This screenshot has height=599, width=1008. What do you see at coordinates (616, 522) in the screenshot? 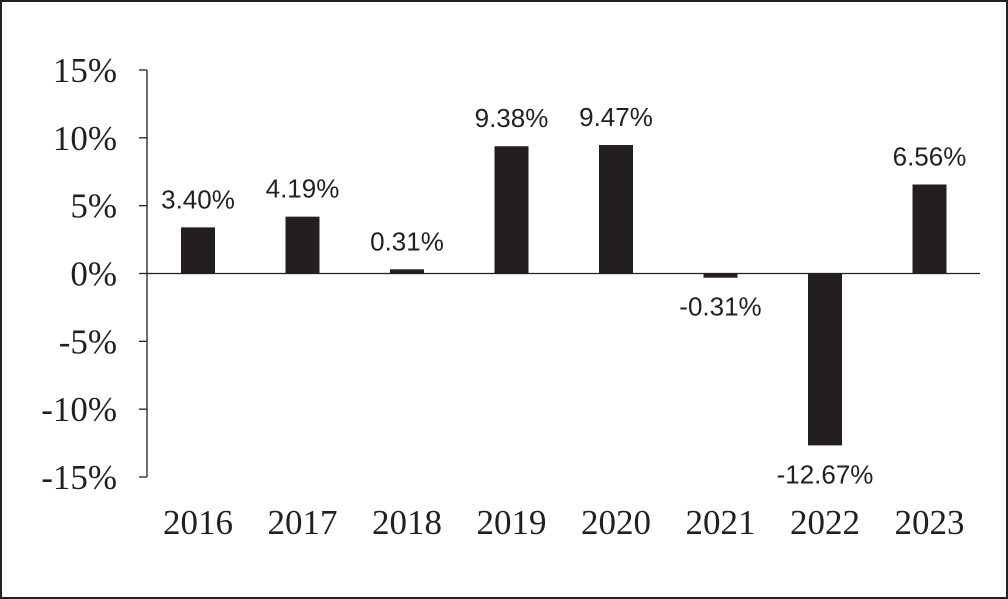
I see `x-tick-label-2020: 2020` at bounding box center [616, 522].